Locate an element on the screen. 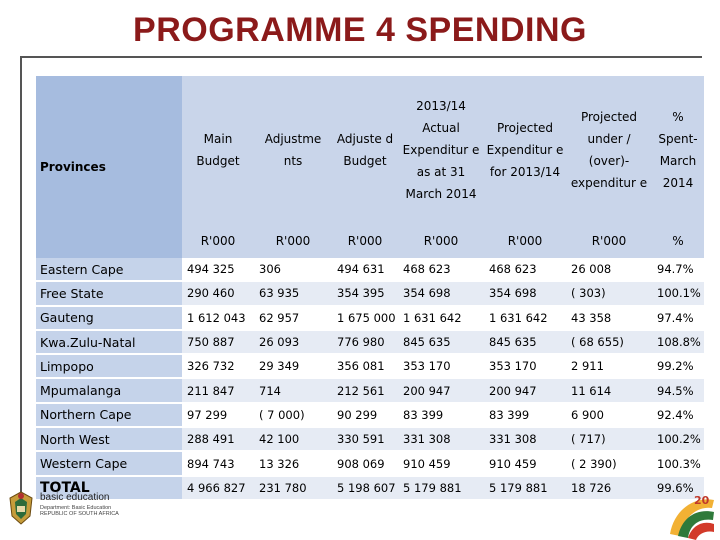 This screenshot has width=720, height=540. col-header-percent-spent: % Spent- March 2014 is located at coordinates (678, 150).